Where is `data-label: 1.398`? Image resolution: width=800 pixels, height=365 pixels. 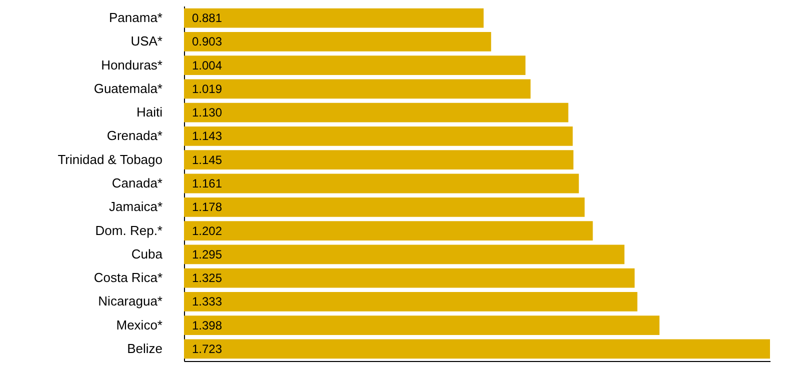 data-label: 1.398 is located at coordinates (207, 325).